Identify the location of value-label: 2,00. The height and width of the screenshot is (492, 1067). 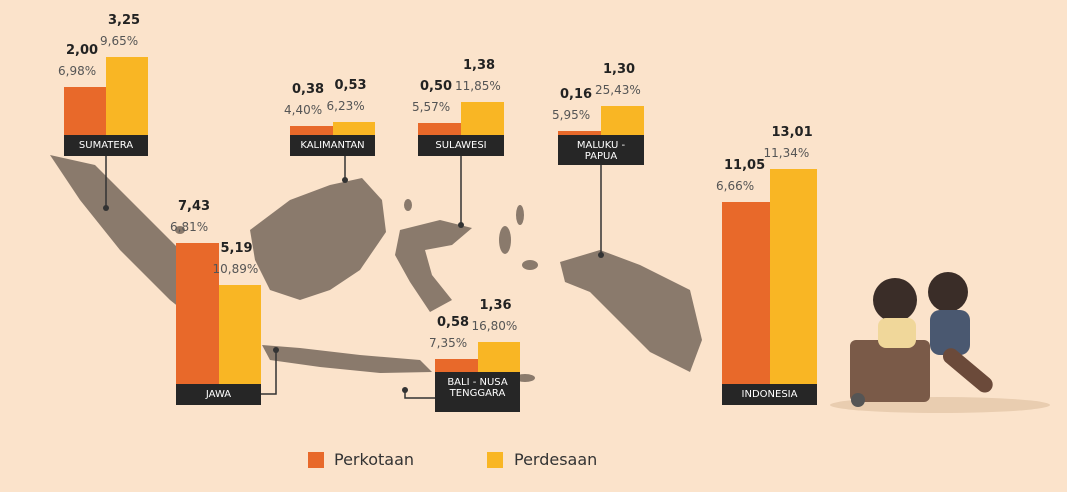
(82, 50).